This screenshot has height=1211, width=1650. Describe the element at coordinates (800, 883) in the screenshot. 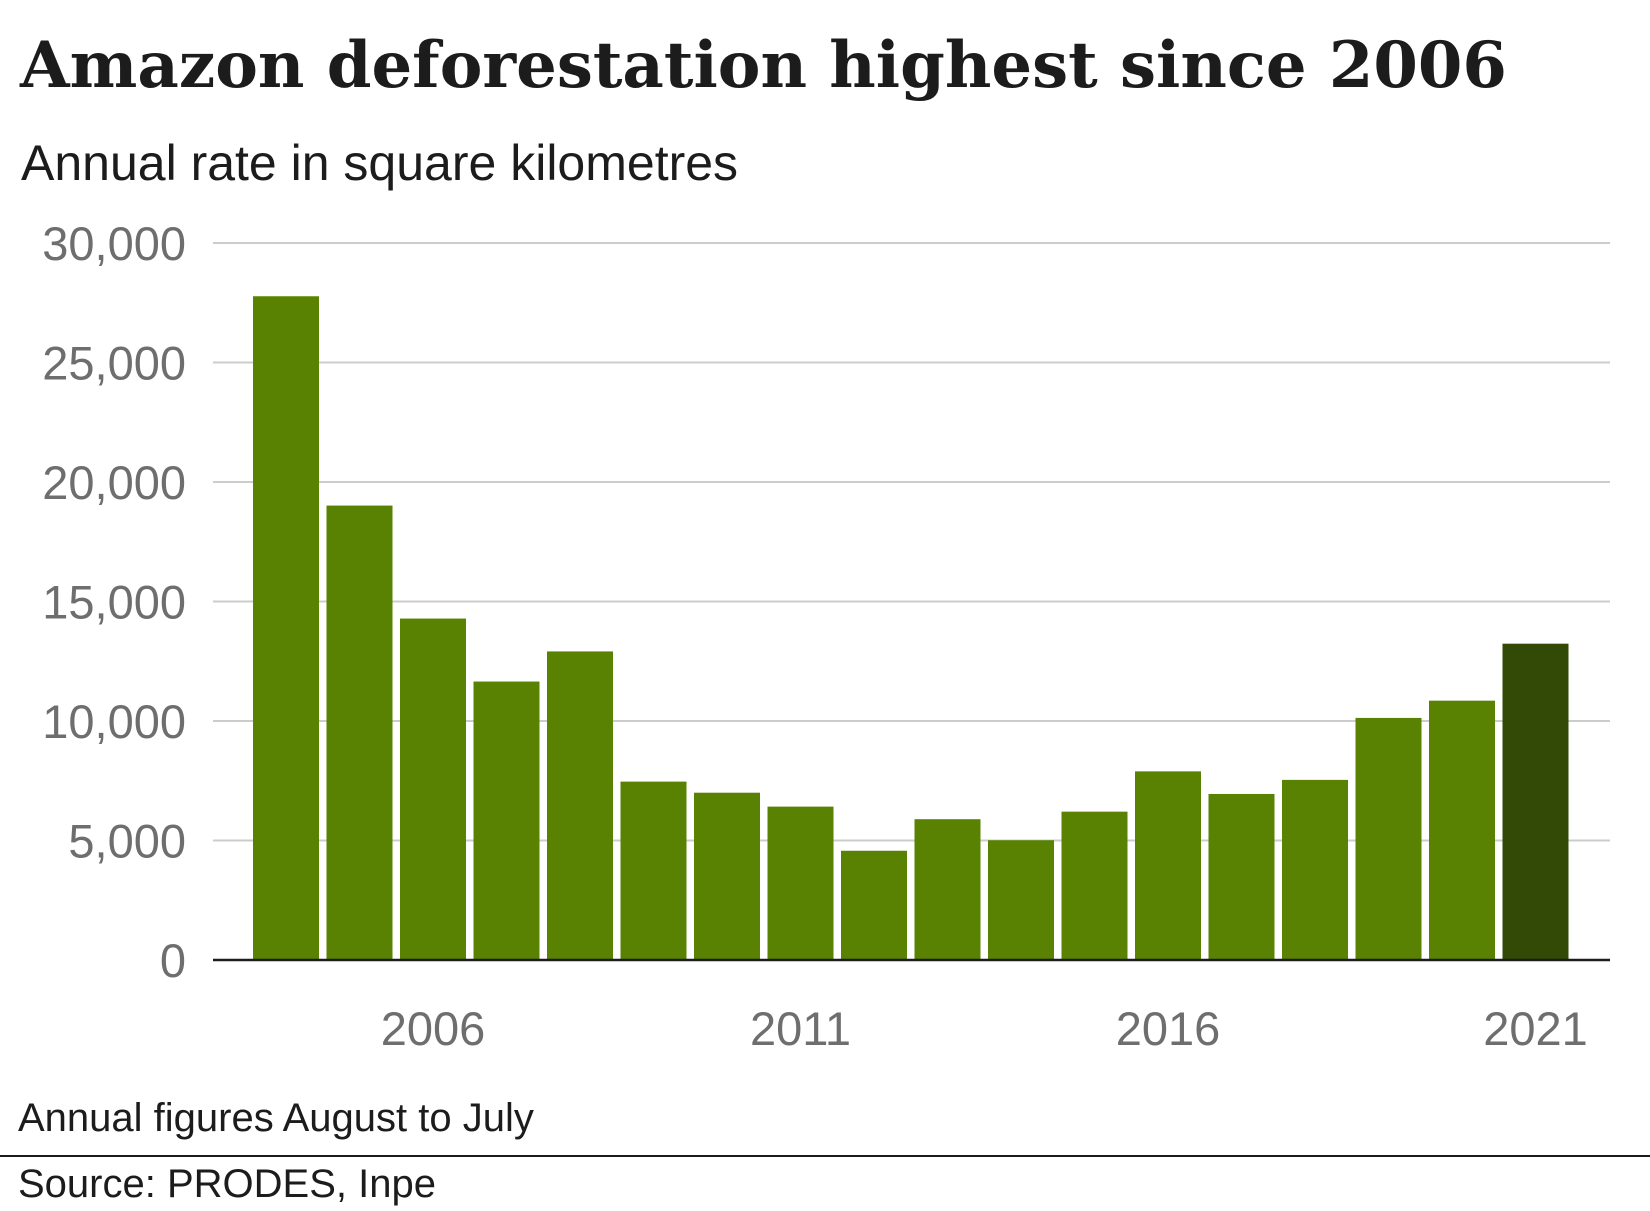

I see `bar-2011` at that location.